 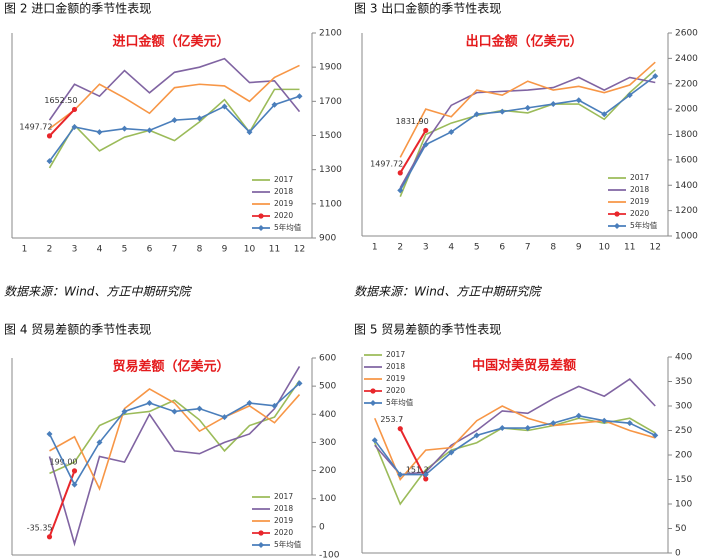 What do you see at coordinates (40, 527) in the screenshot?
I see `data-label: -35.35` at bounding box center [40, 527].